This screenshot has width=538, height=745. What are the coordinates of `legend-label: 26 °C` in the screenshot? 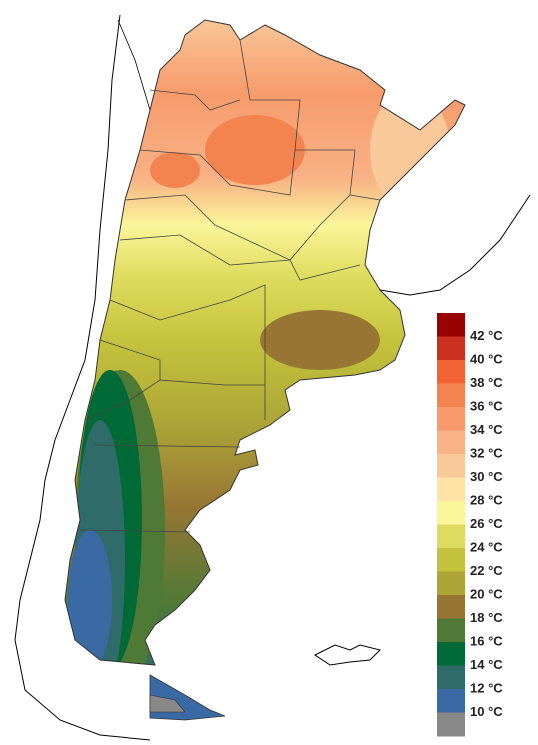 It's located at (486, 523).